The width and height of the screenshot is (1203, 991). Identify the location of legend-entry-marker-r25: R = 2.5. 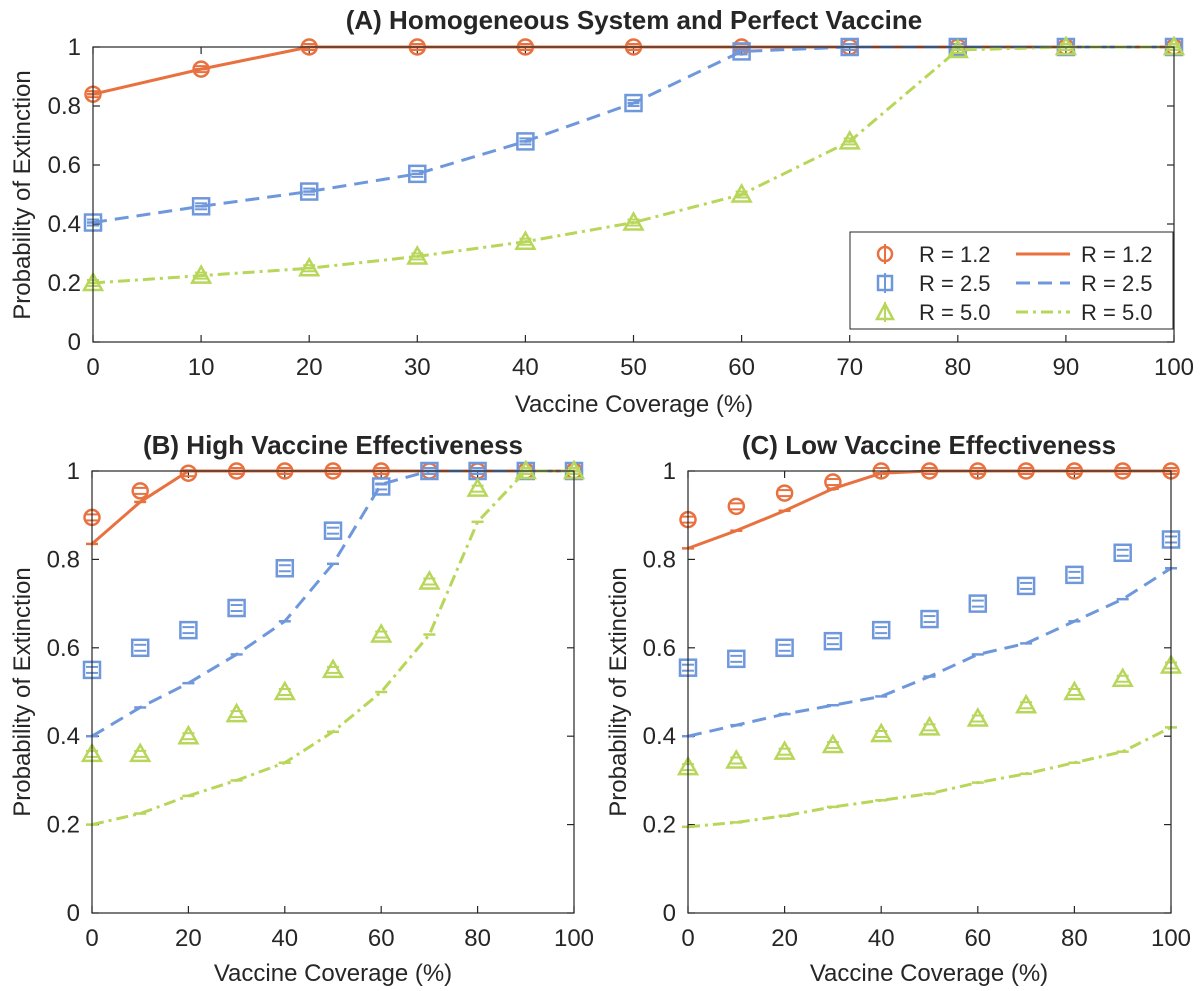
(933, 283).